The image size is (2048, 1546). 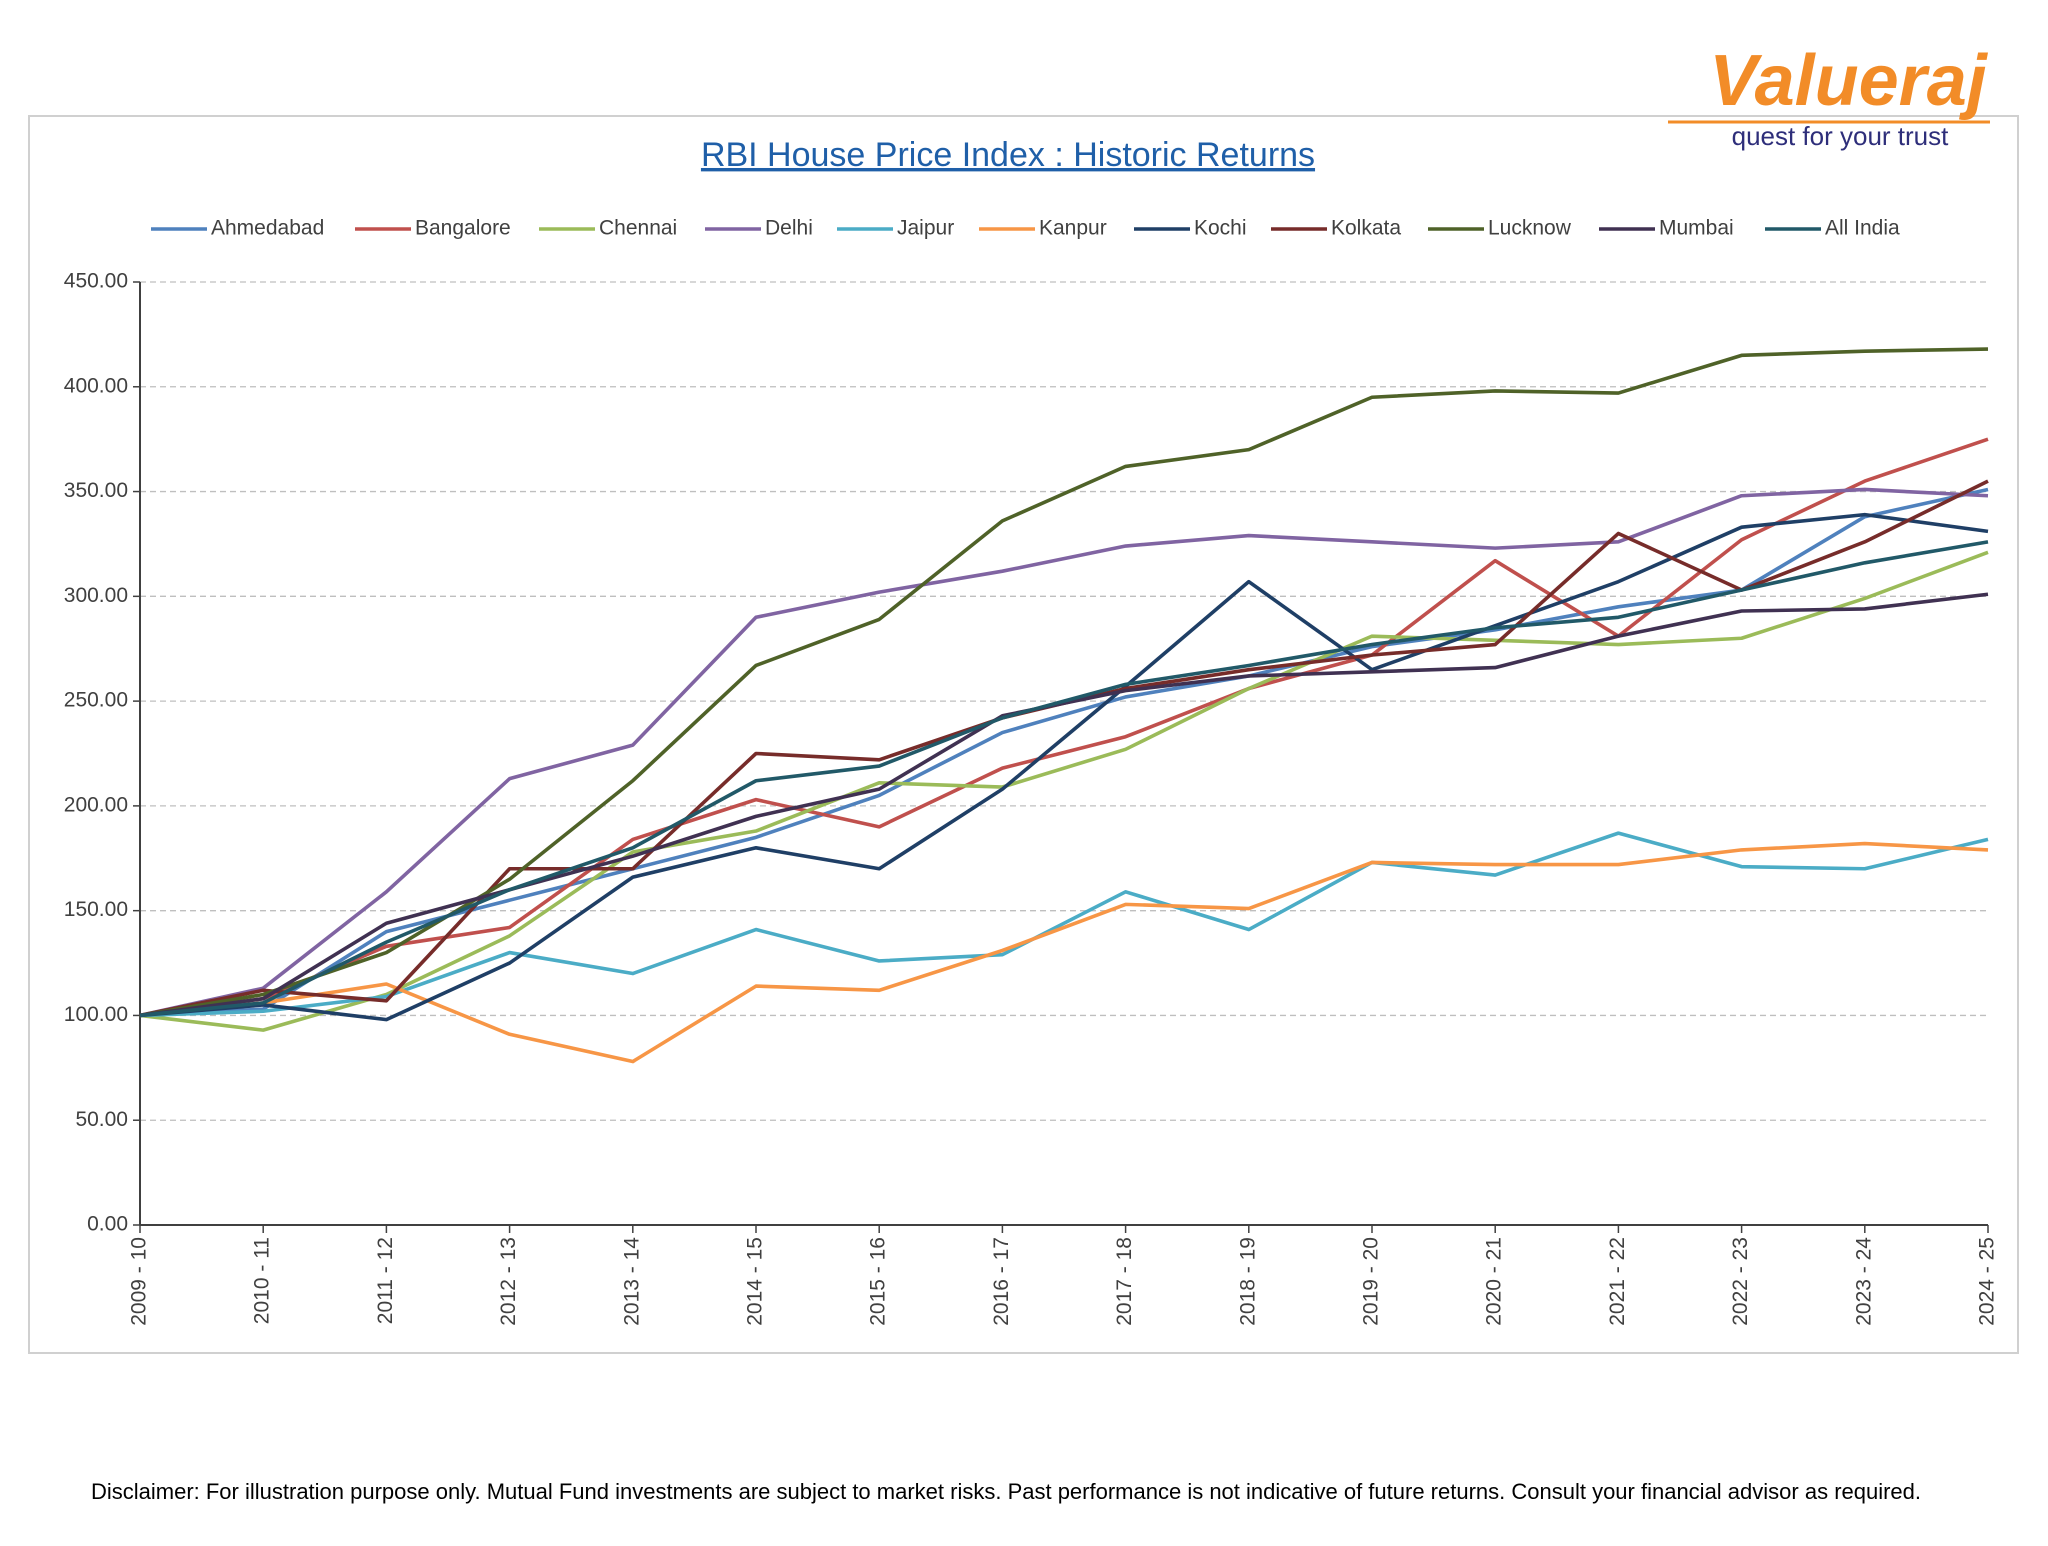 I want to click on y-tick-label: 150.00, so click(x=96, y=909).